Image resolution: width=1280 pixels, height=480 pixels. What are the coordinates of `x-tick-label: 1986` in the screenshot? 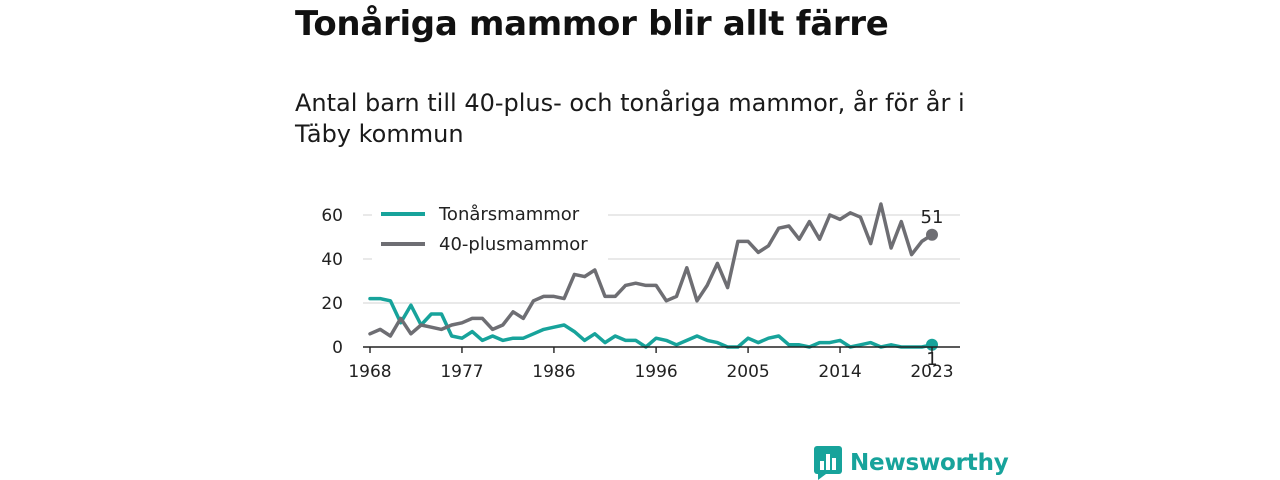 It's located at (553, 372).